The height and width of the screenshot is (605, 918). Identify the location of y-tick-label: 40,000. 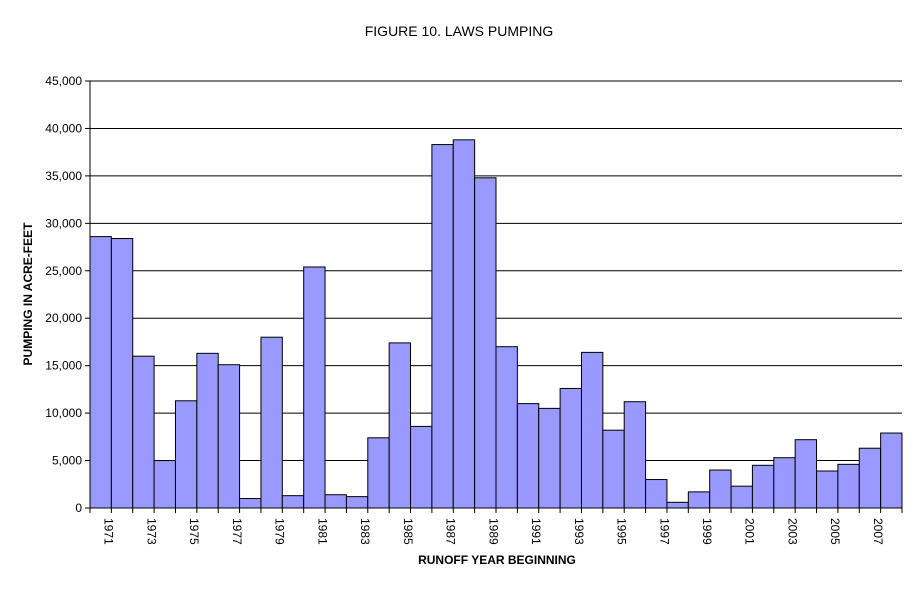
(63, 128).